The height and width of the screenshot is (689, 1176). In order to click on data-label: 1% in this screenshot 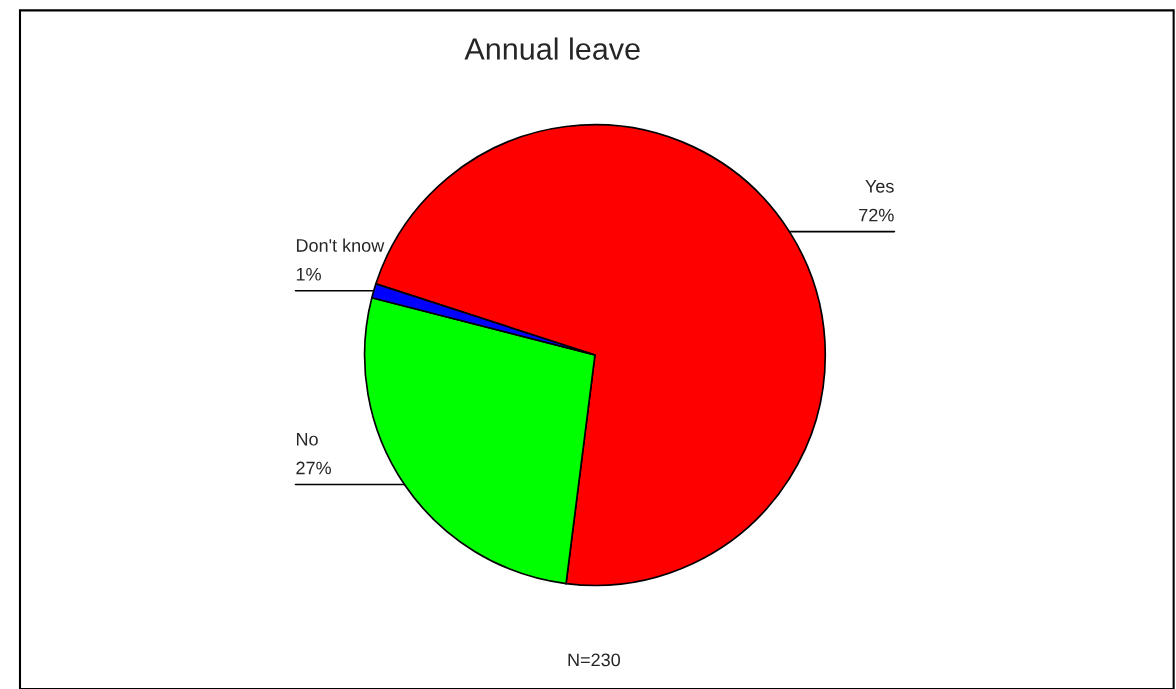, I will do `click(308, 274)`.